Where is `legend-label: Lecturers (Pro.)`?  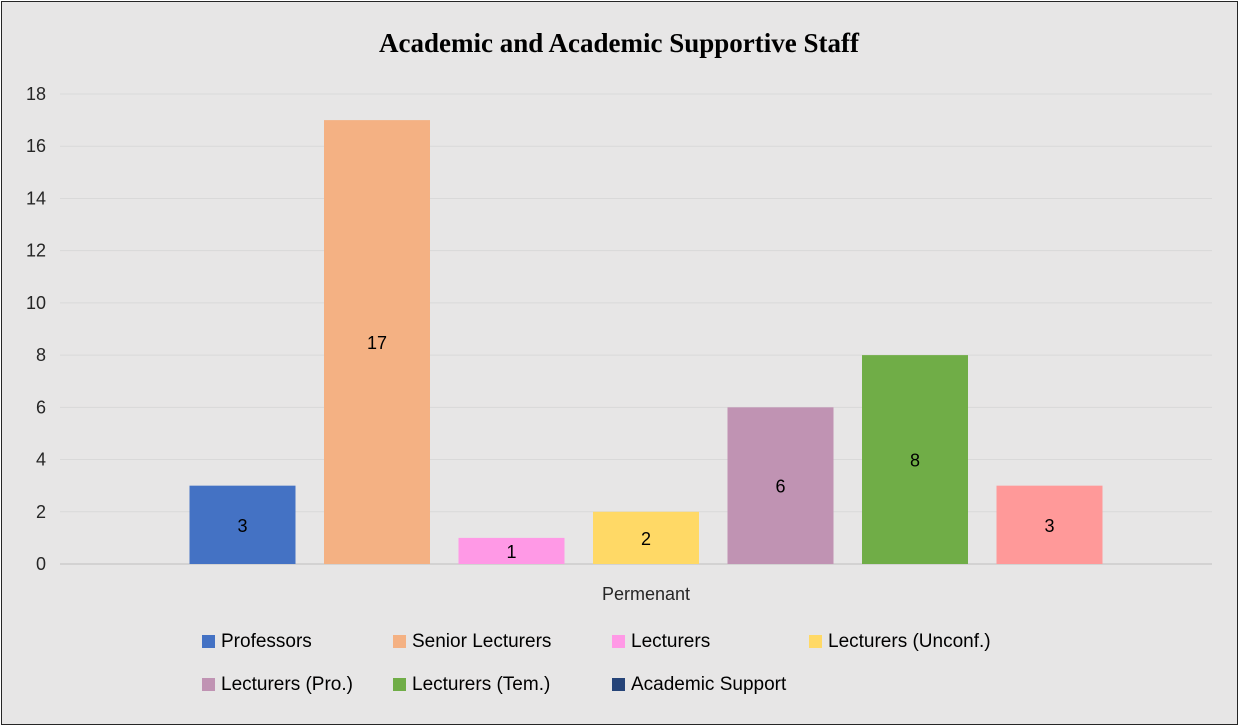
legend-label: Lecturers (Pro.) is located at coordinates (287, 684).